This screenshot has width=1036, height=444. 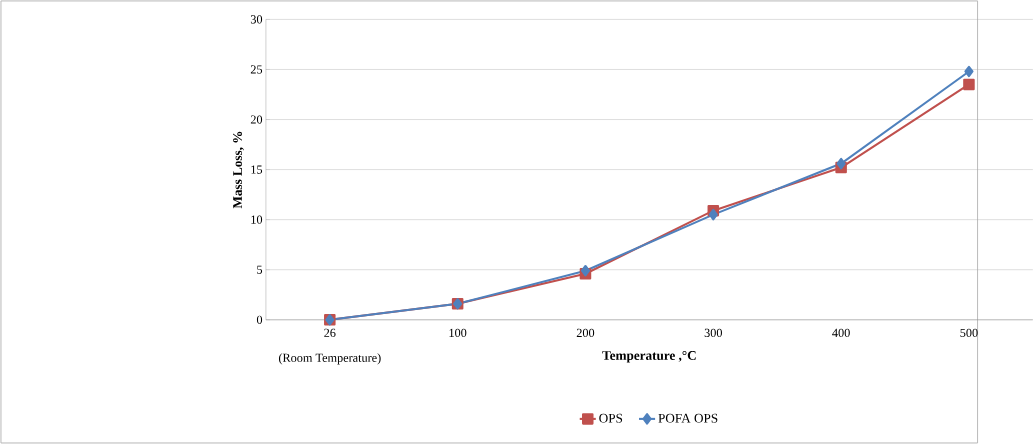 What do you see at coordinates (585, 333) in the screenshot?
I see `x-tick-label: 200` at bounding box center [585, 333].